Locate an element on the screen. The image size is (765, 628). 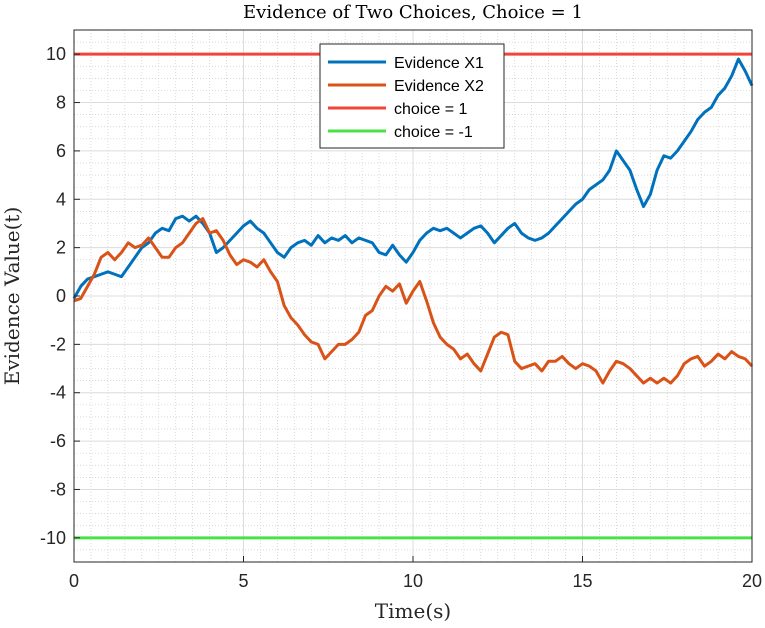
legend-label-1: Evidence X1 is located at coordinates (439, 63).